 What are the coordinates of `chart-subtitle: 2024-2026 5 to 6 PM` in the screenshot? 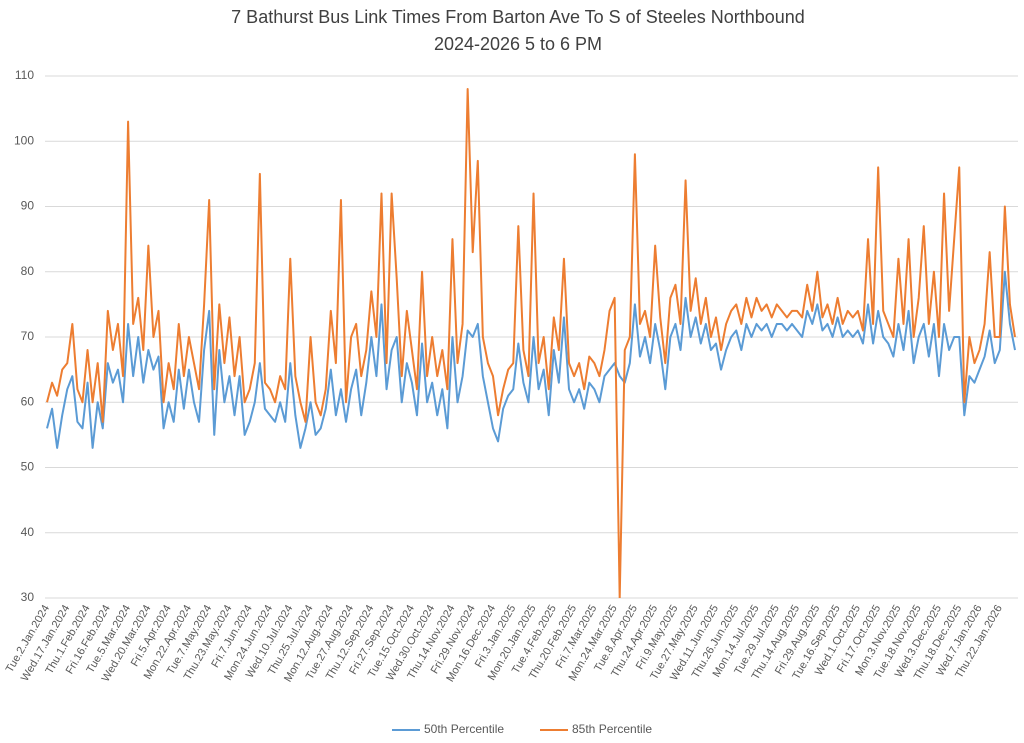 It's located at (518, 44).